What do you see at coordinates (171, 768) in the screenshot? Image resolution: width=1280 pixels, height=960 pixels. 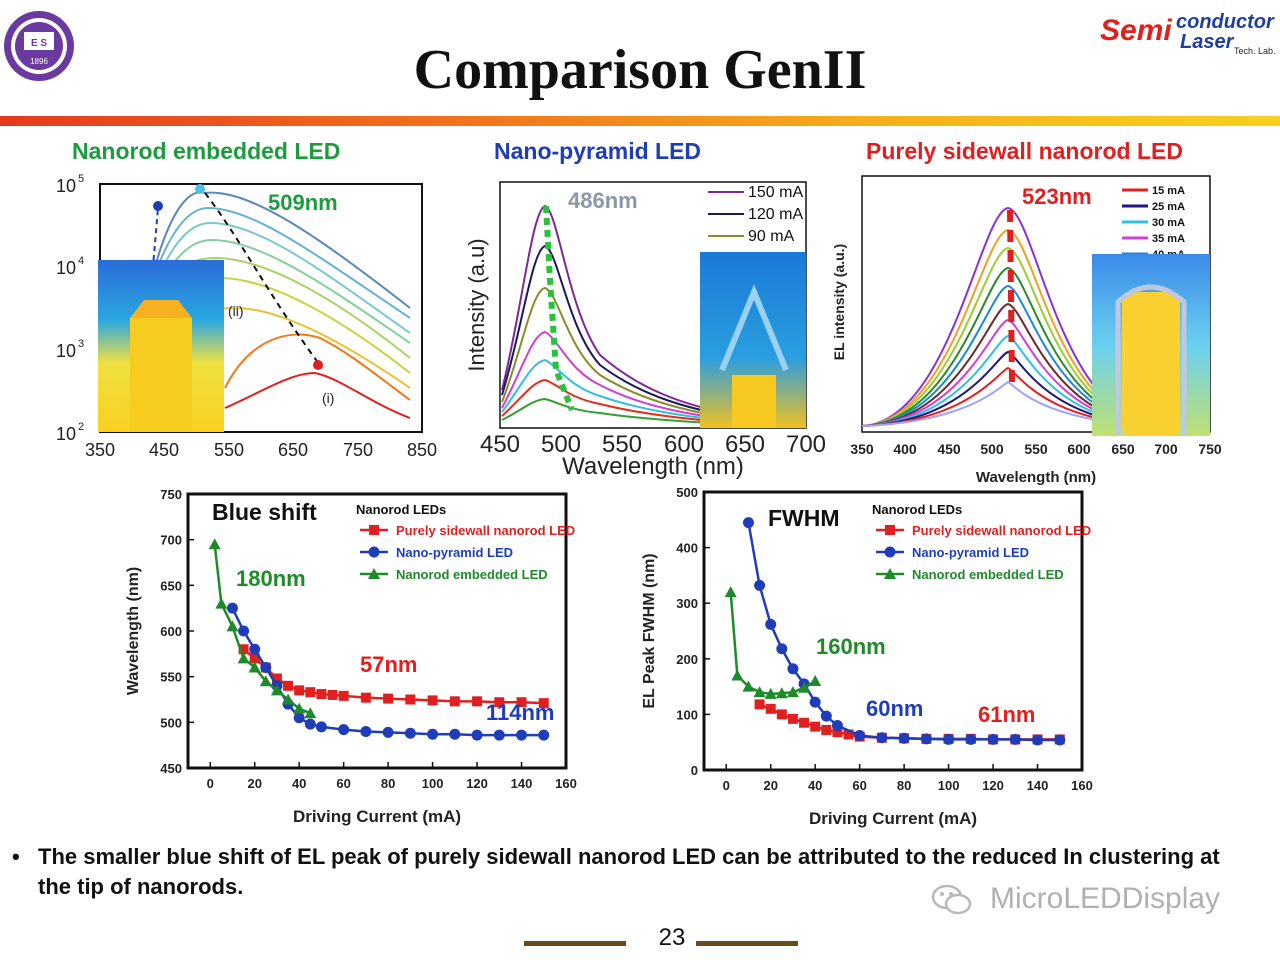 I see `y-tick-label: 450` at bounding box center [171, 768].